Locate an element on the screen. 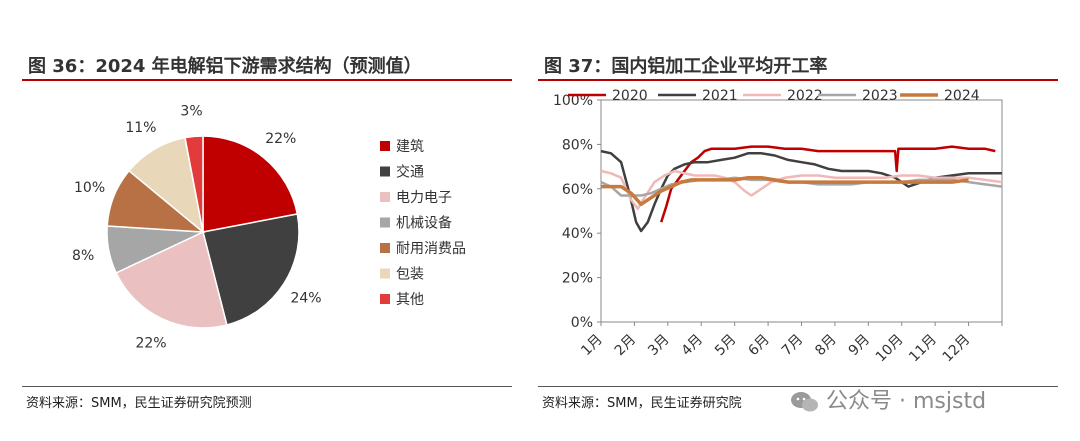 The height and width of the screenshot is (441, 1080). y-tick-label: 60% is located at coordinates (577, 190).